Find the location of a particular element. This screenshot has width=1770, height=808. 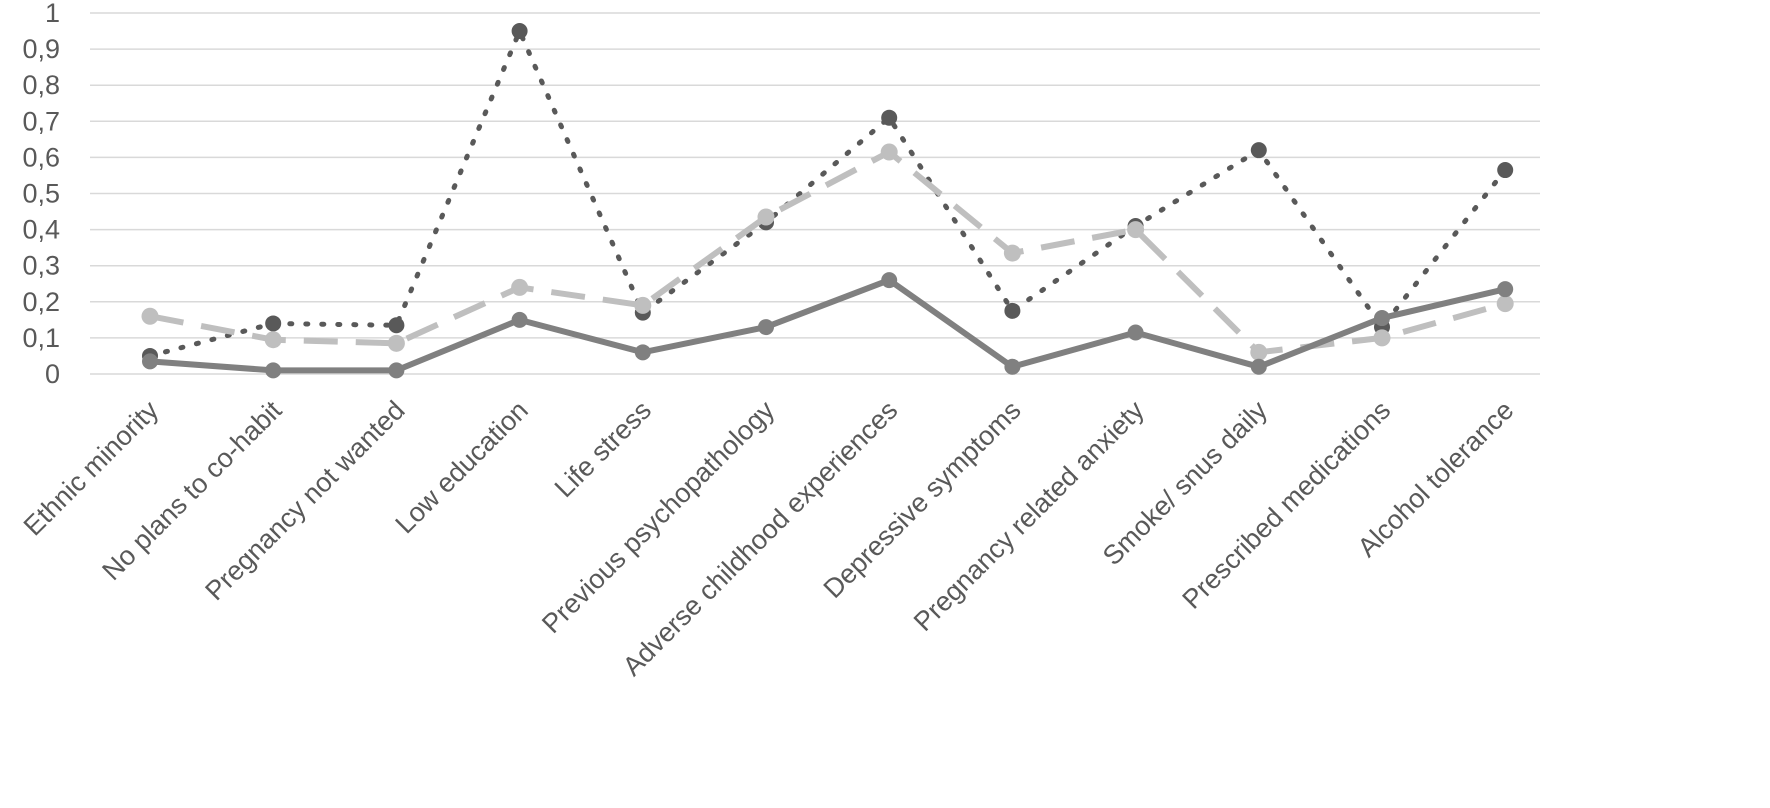

series-solid is located at coordinates (828, 325).